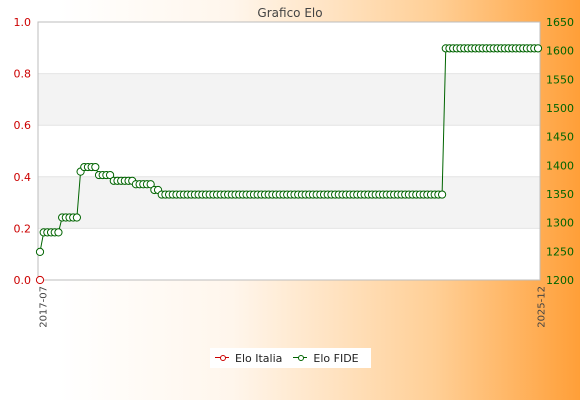  I want to click on data-point-elo-italia, so click(40, 280).